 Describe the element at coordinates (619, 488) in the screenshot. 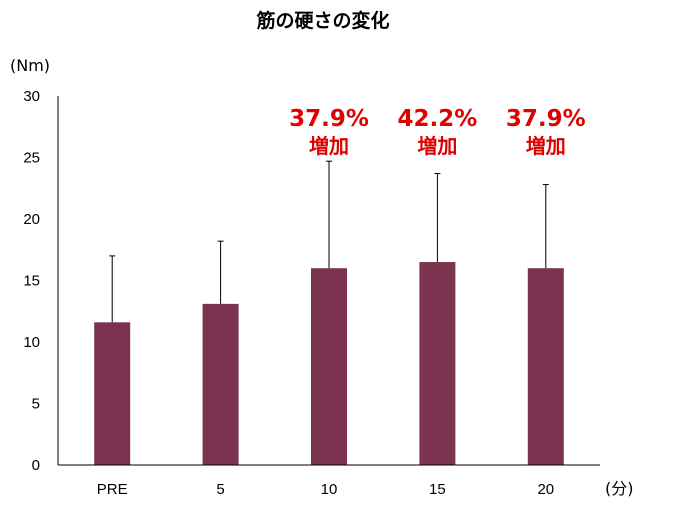

I see `x-axis-unit-label: (分)` at that location.